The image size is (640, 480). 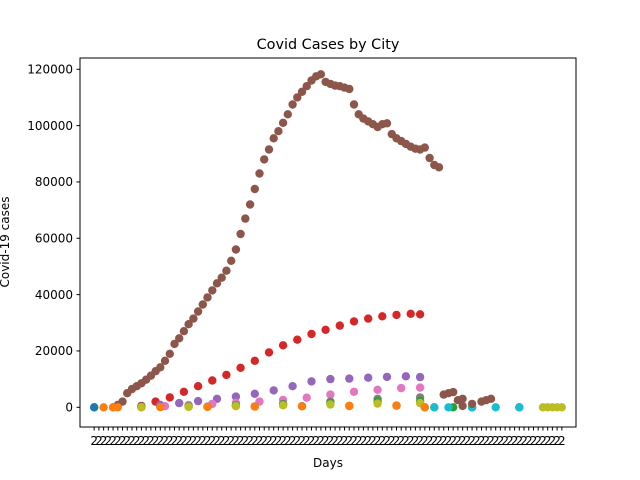 What do you see at coordinates (553, 441) in the screenshot?
I see `x-tick-label-97: 2` at bounding box center [553, 441].